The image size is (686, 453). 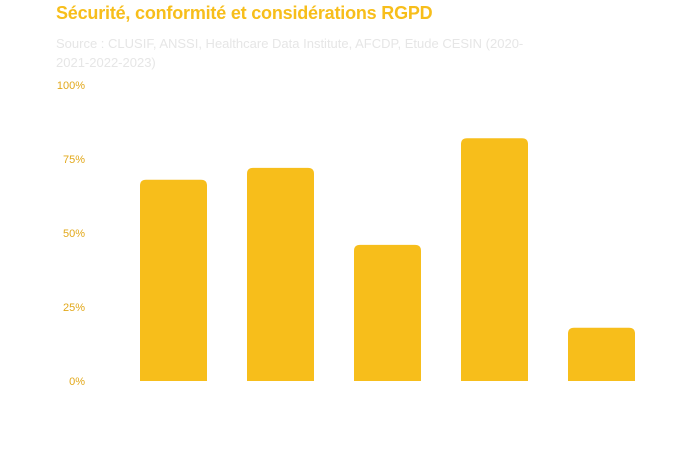 I want to click on y-tick-label: 0%, so click(x=77, y=382).